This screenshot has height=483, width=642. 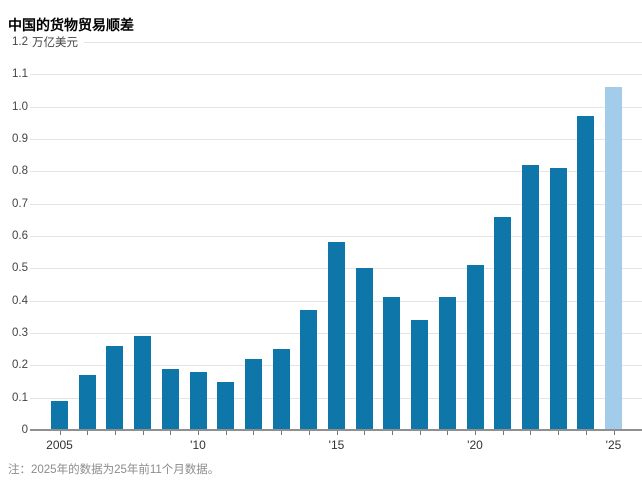 I want to click on bar-2015, so click(x=336, y=336).